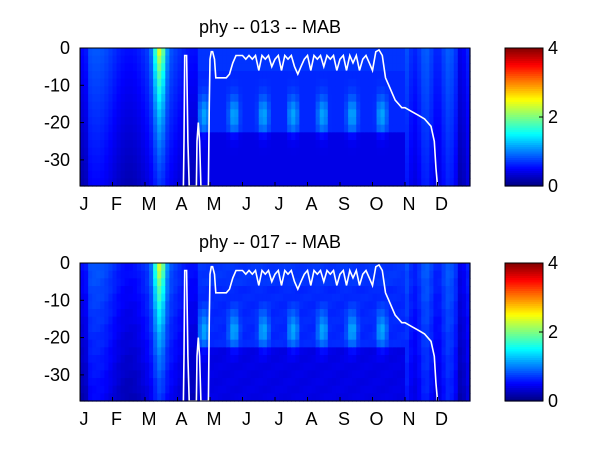 The image size is (600, 450). I want to click on y-tick-label: -10, so click(57, 300).